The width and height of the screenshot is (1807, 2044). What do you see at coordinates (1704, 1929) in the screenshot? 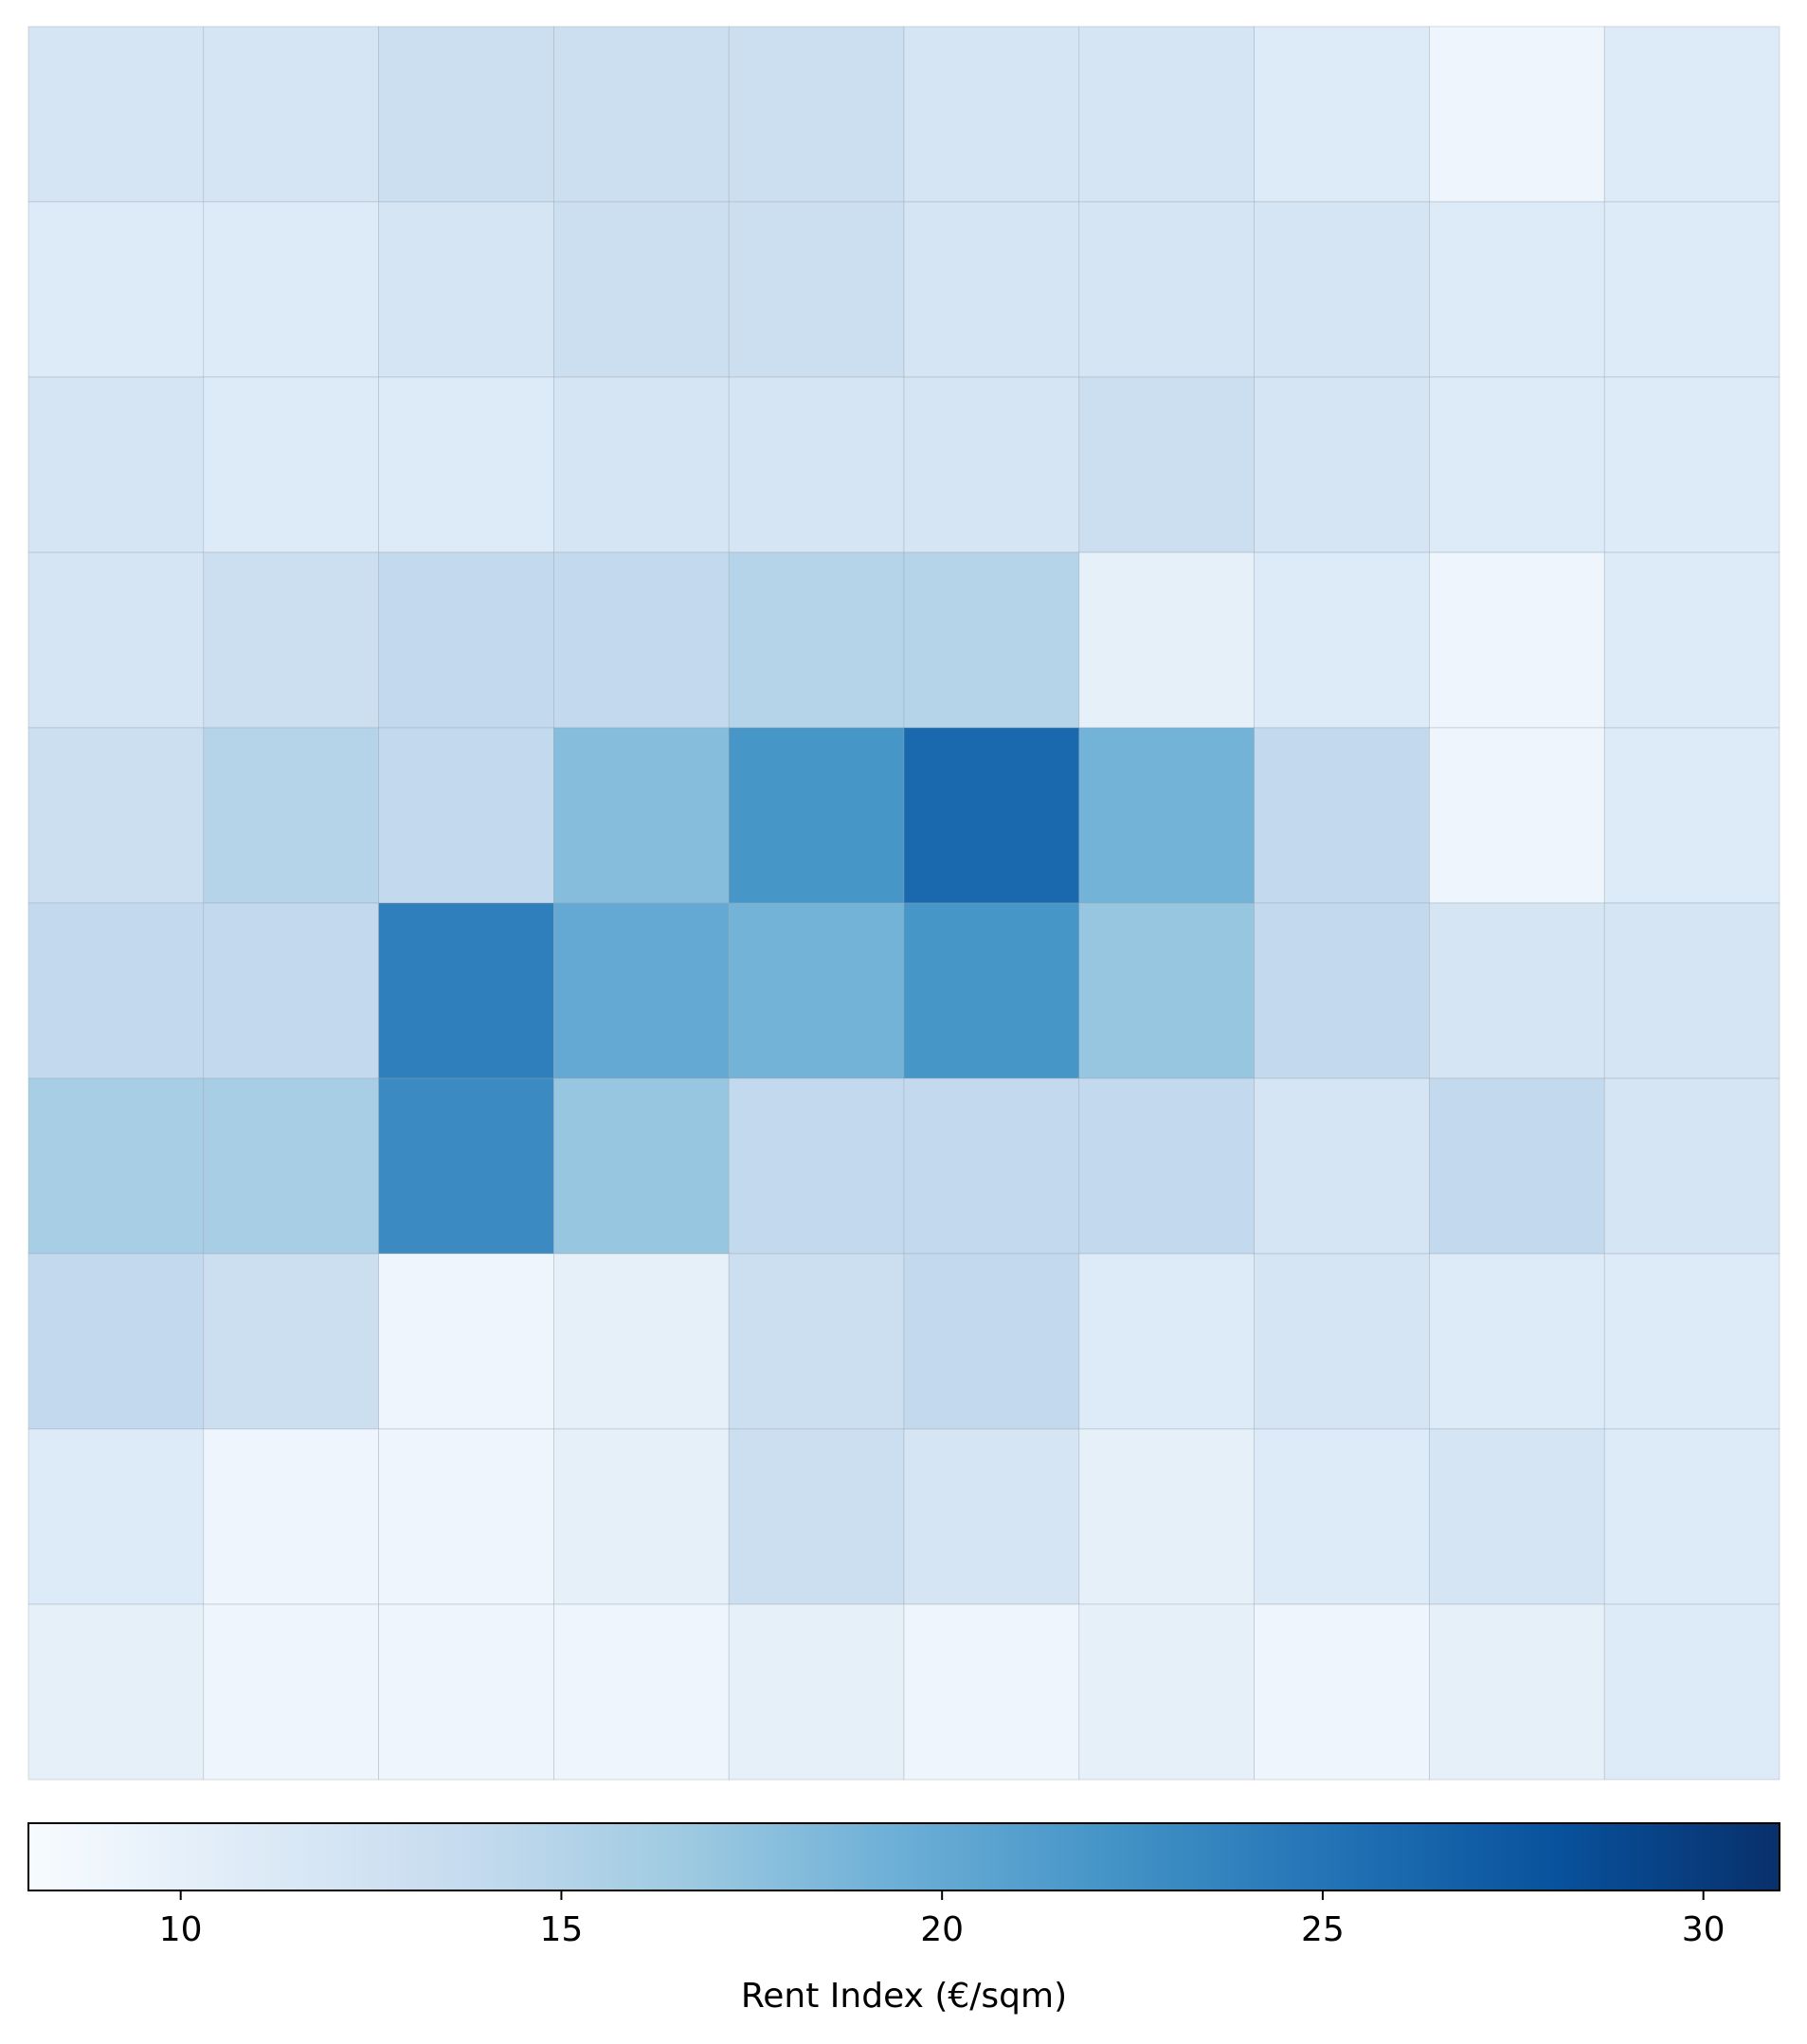
I see `colorbar-tick-label: 30` at bounding box center [1704, 1929].